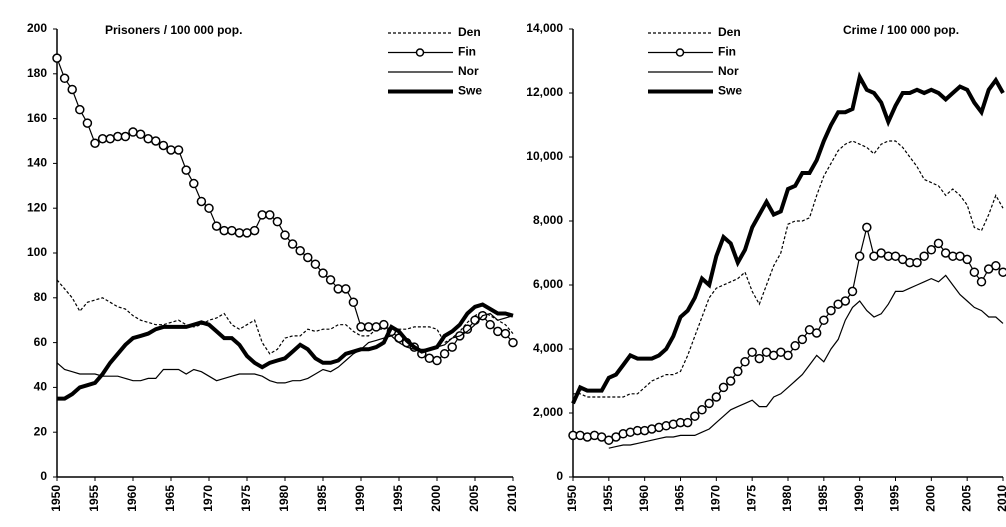 The image size is (1006, 527). What do you see at coordinates (729, 32) in the screenshot?
I see `legend-label: Den` at bounding box center [729, 32].